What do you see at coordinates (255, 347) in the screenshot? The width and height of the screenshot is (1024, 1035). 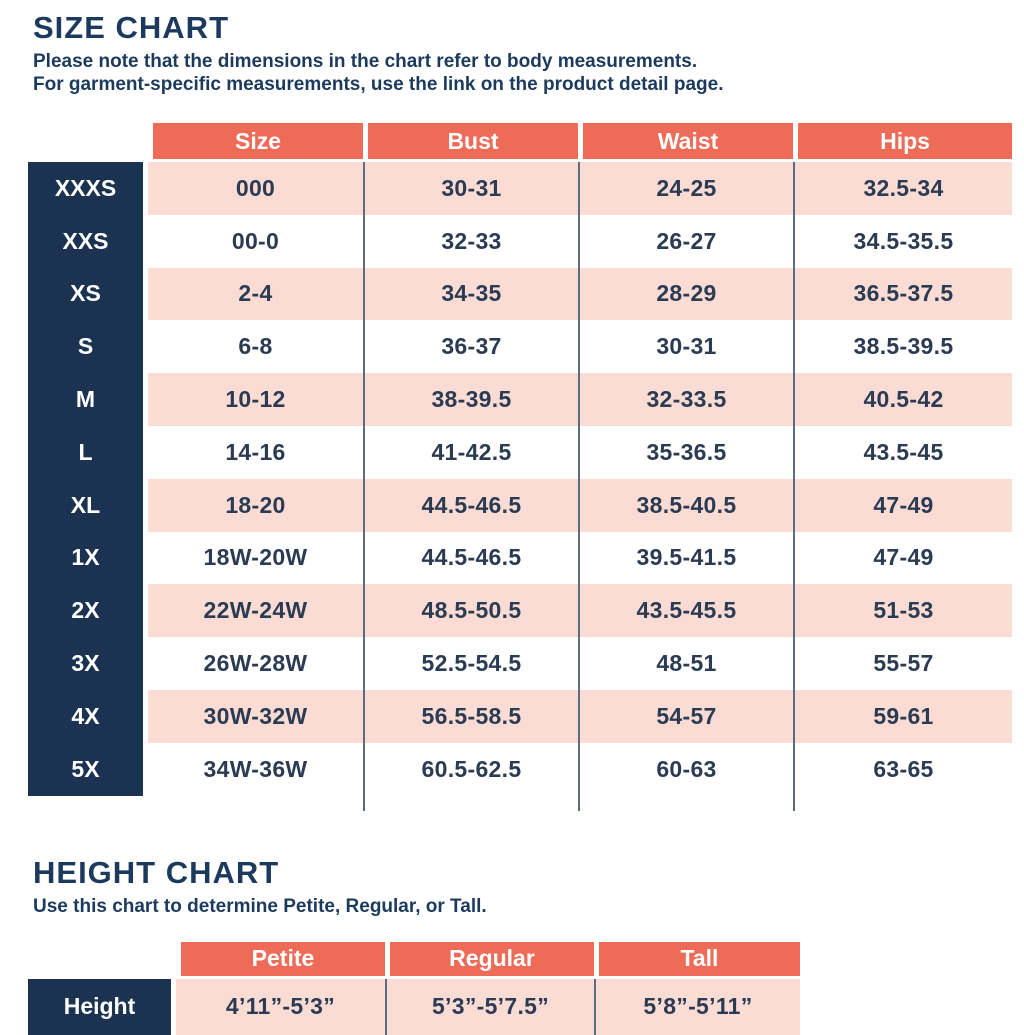 I see `size-cell: 6-8` at bounding box center [255, 347].